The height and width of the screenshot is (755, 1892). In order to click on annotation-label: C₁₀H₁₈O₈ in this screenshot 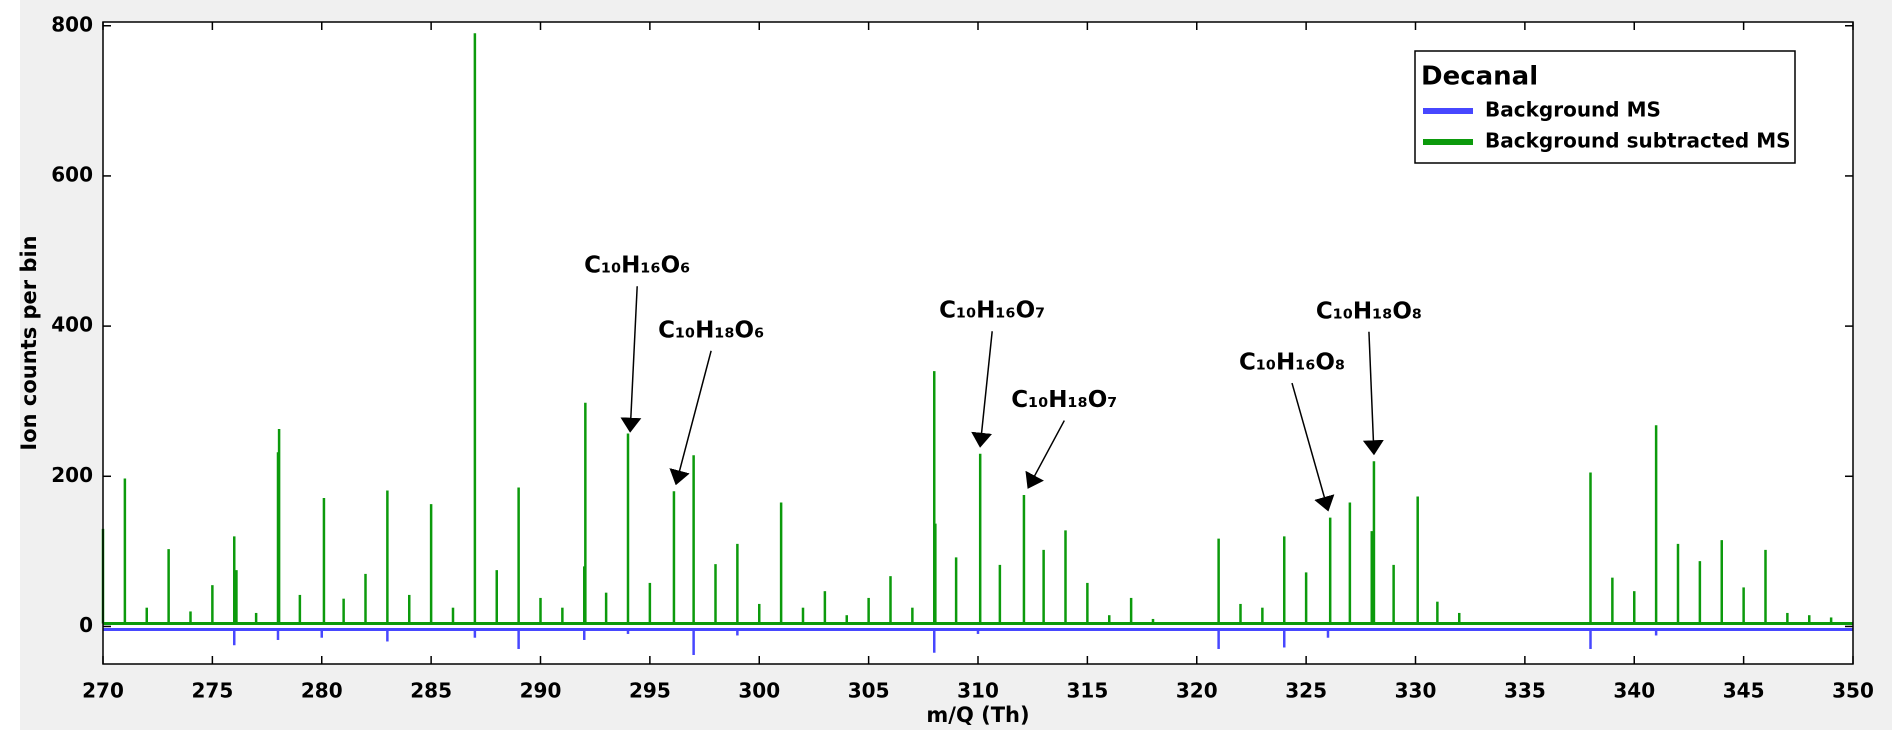, I will do `click(1369, 311)`.